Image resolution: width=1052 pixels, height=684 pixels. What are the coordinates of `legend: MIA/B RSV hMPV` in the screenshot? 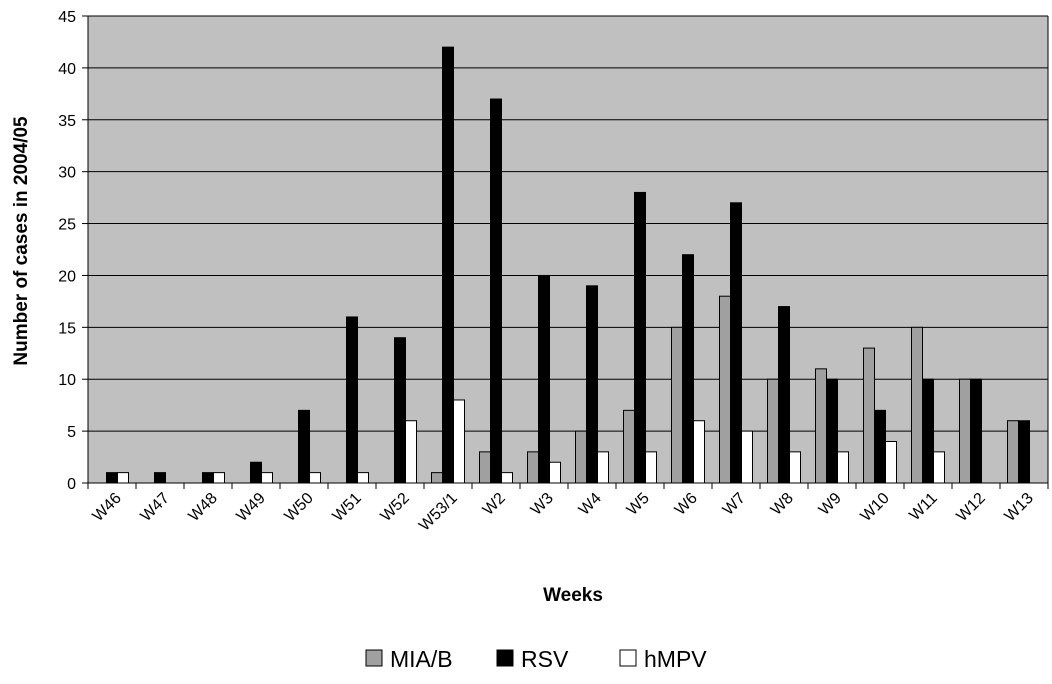 It's located at (536, 659).